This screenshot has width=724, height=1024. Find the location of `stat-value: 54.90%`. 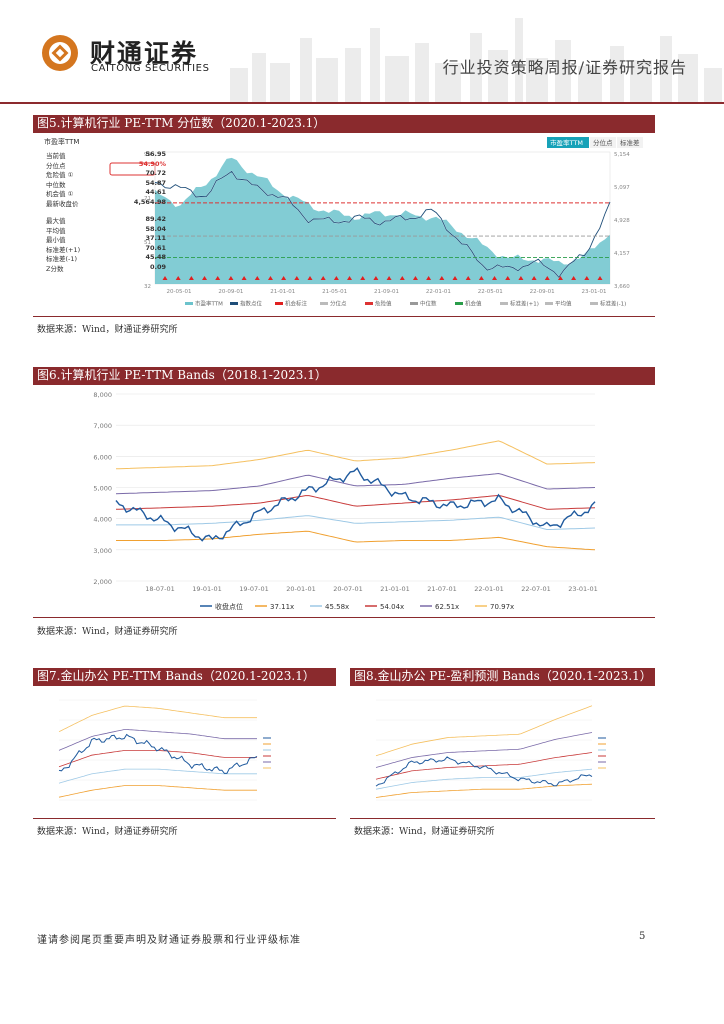

stat-value: 54.90% is located at coordinates (152, 163).